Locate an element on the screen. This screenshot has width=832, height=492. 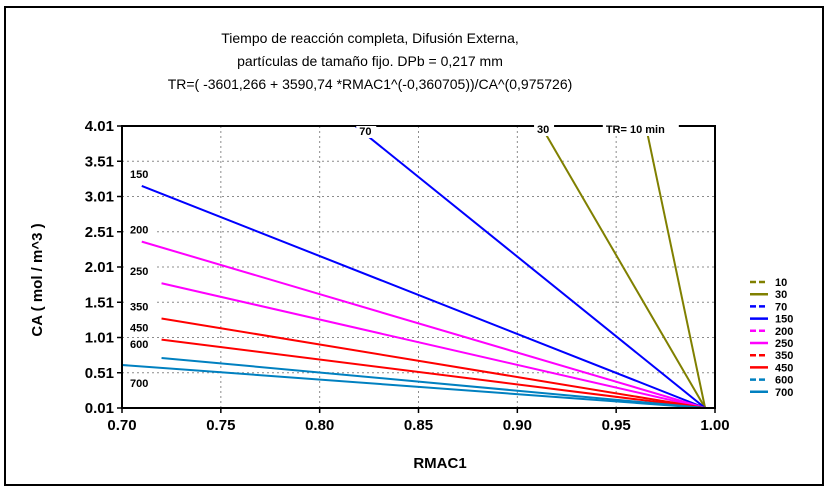
legend-label-150: 150 is located at coordinates (784, 320).